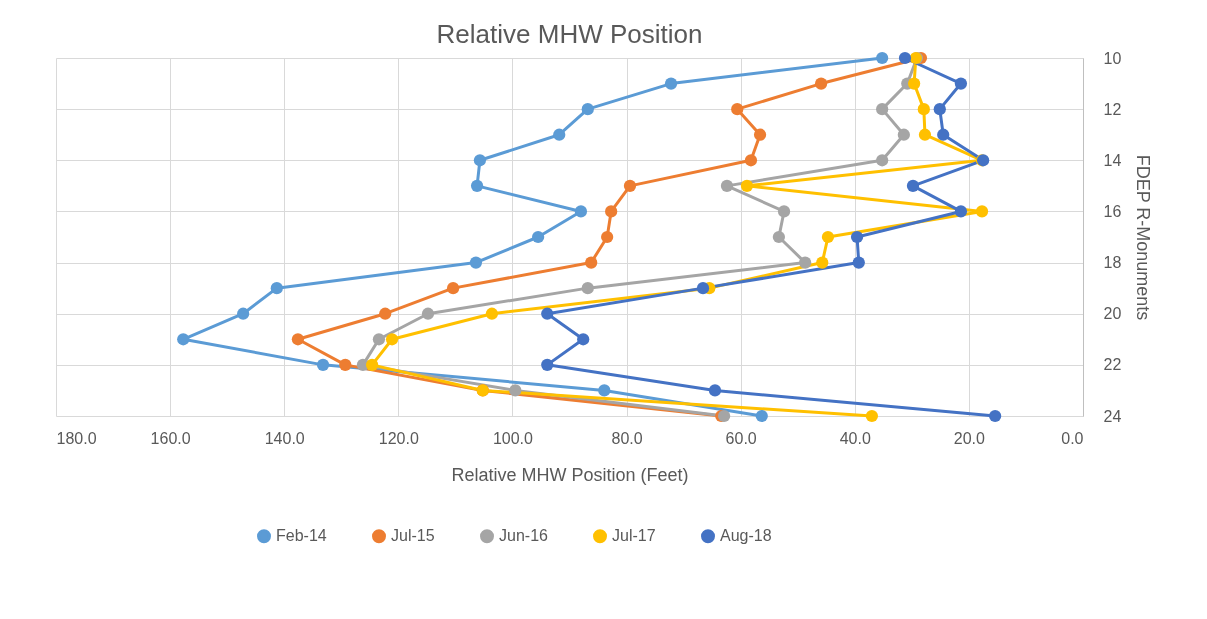 The height and width of the screenshot is (619, 1207). Describe the element at coordinates (1112, 160) in the screenshot. I see `y2-tick-label: 14` at that location.